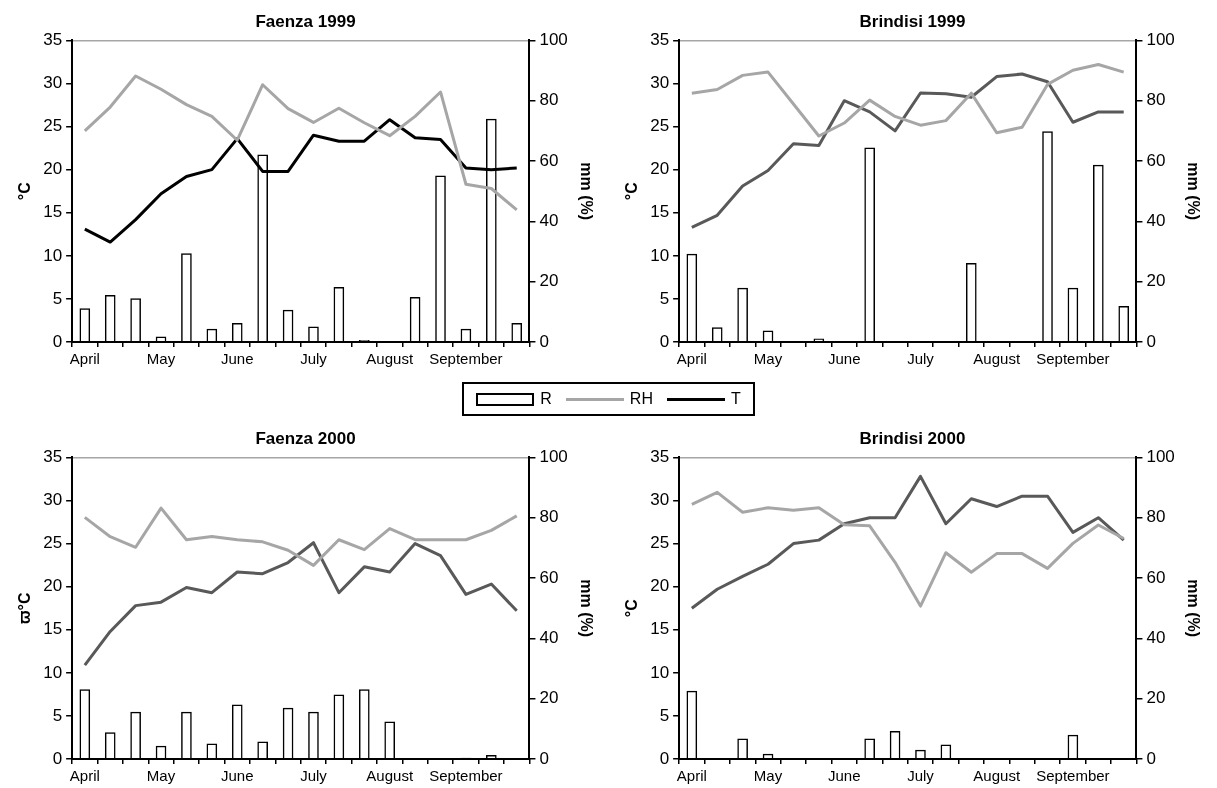  What do you see at coordinates (25, 608) in the screenshot?
I see `y-axis-title: ϖ°C` at bounding box center [25, 608].